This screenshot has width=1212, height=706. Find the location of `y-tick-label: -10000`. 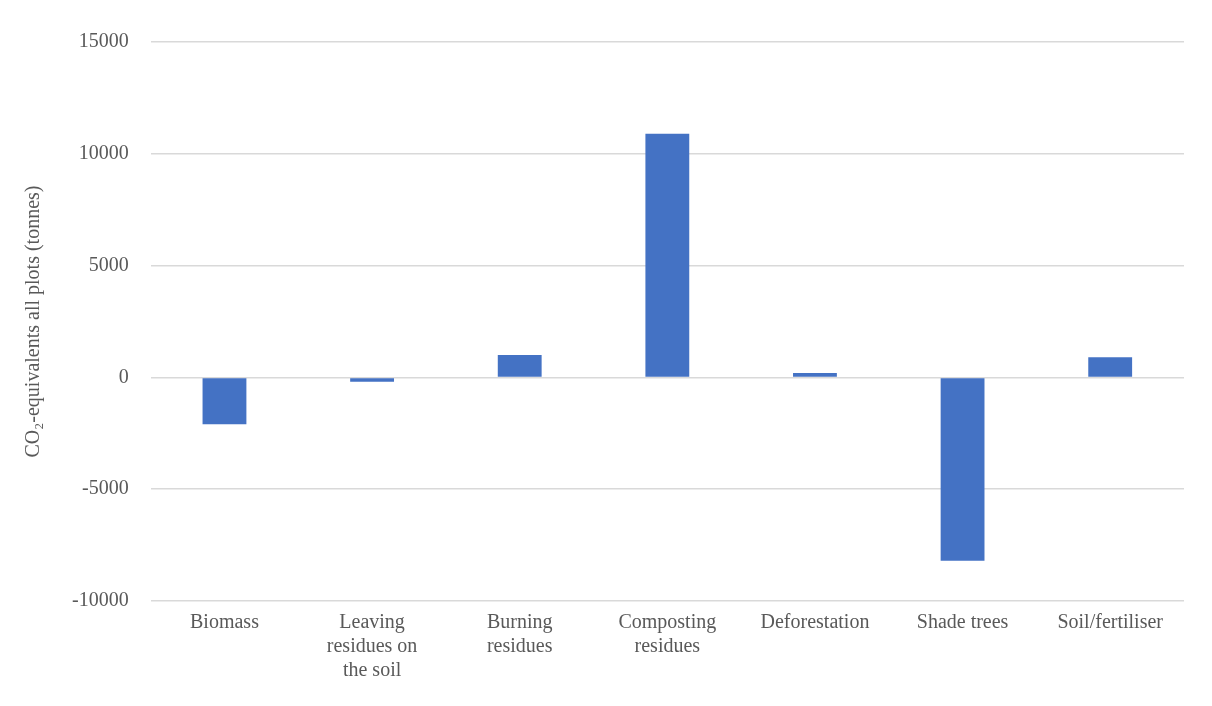

y-tick-label: -10000 is located at coordinates (100, 599).